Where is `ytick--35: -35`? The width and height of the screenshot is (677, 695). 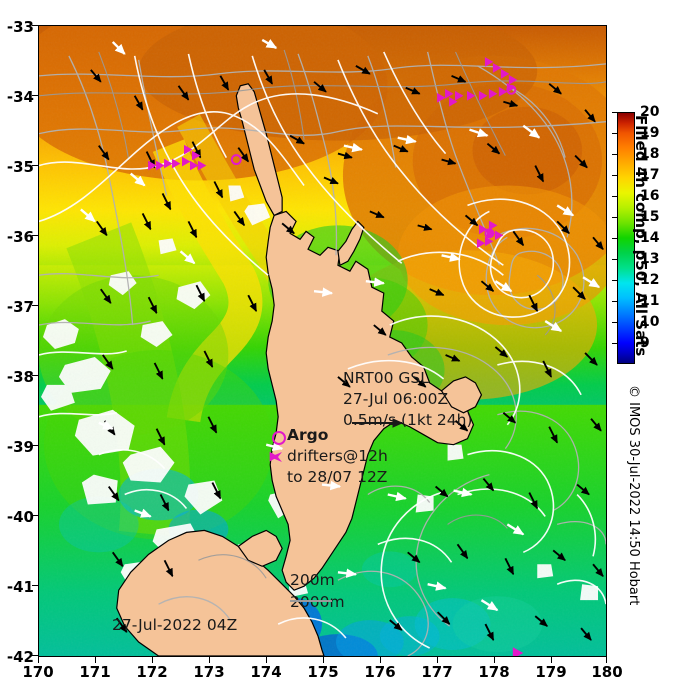 ytick--35: -35 is located at coordinates (20, 167).